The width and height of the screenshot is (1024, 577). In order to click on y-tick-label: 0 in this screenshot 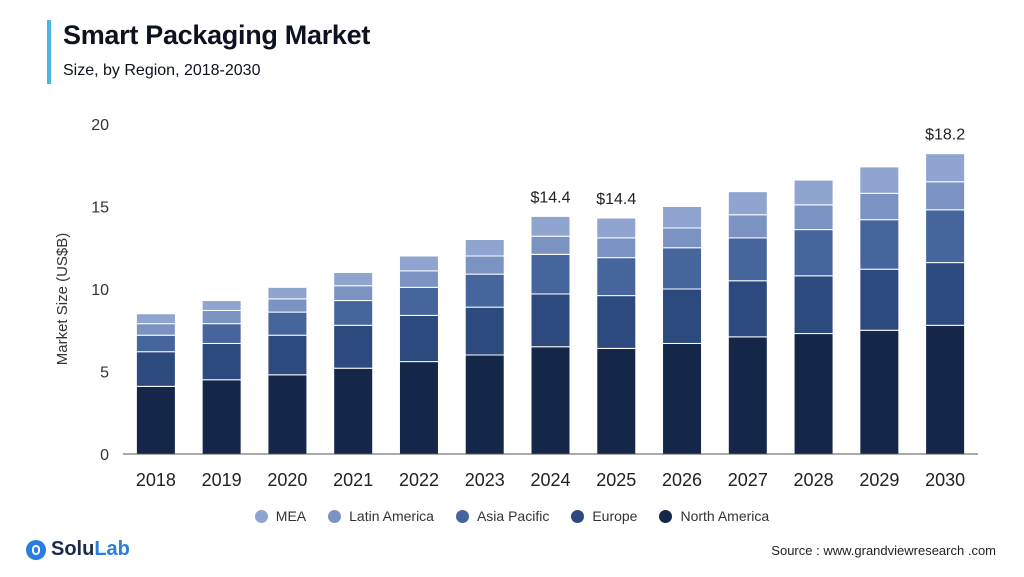, I will do `click(104, 455)`.